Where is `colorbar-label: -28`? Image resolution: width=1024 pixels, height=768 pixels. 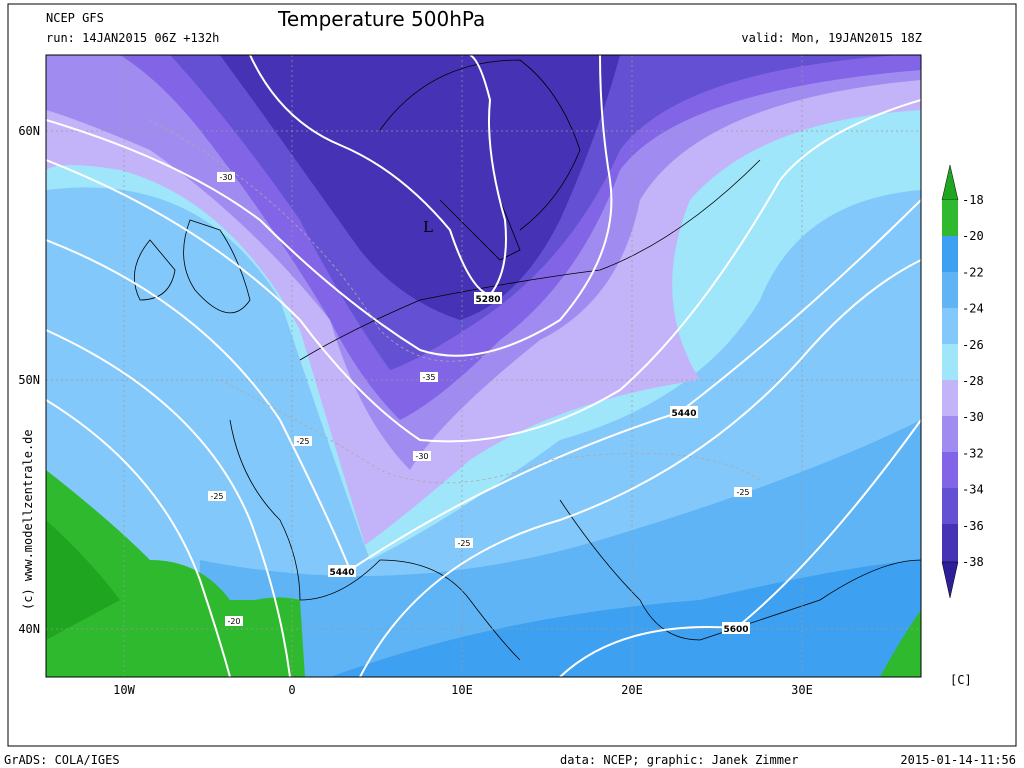
colorbar-label: -28 is located at coordinates (973, 381).